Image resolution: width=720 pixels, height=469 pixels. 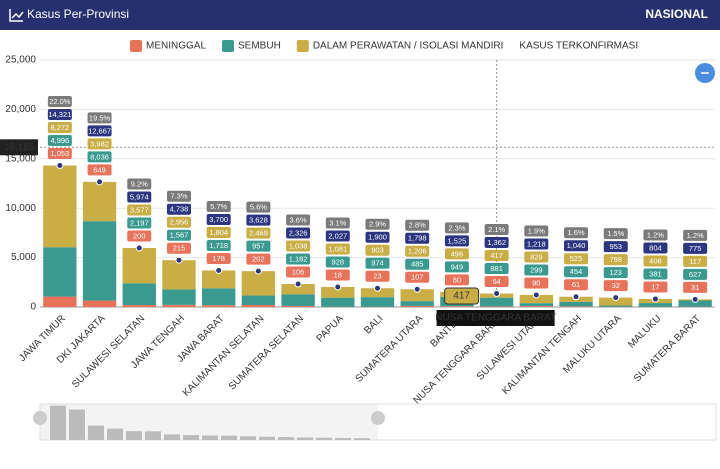 I want to click on data-label: 525, so click(x=576, y=258).